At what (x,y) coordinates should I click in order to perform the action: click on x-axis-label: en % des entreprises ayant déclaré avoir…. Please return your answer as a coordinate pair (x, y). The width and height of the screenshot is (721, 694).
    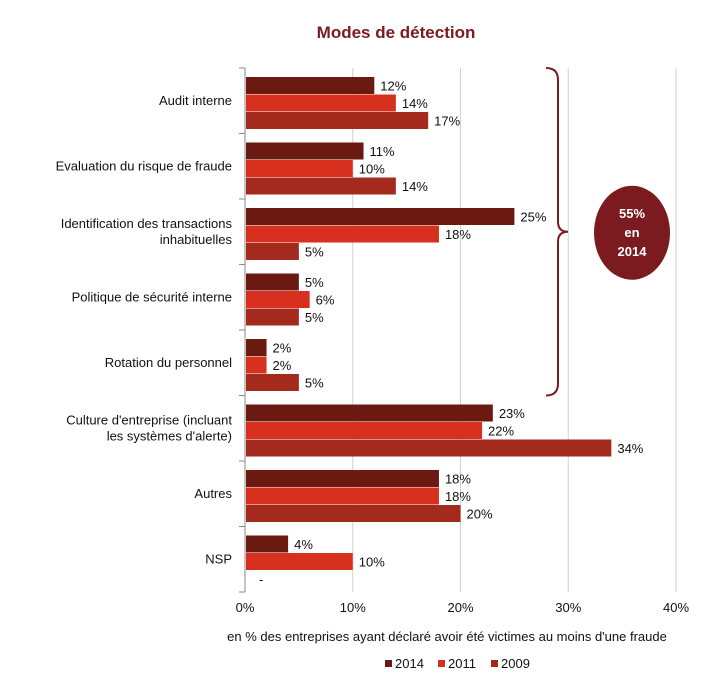
    Looking at the image, I should click on (447, 636).